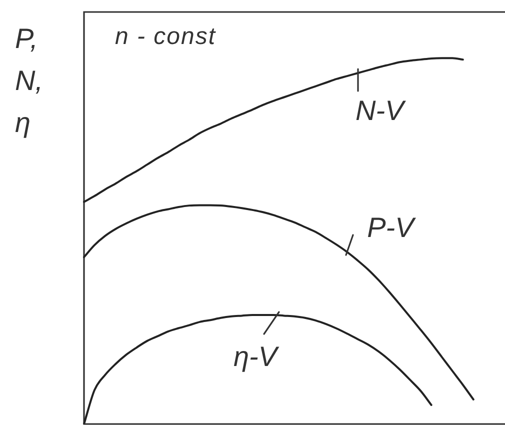 This screenshot has height=425, width=505. I want to click on series-label: η-V, so click(256, 356).